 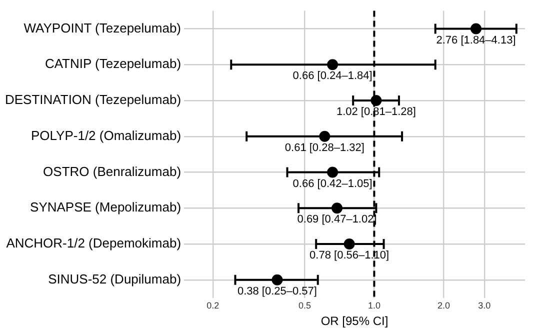 What do you see at coordinates (115, 278) in the screenshot?
I see `y-tick-label: SINUS-52 (Dupilumab)` at bounding box center [115, 278].